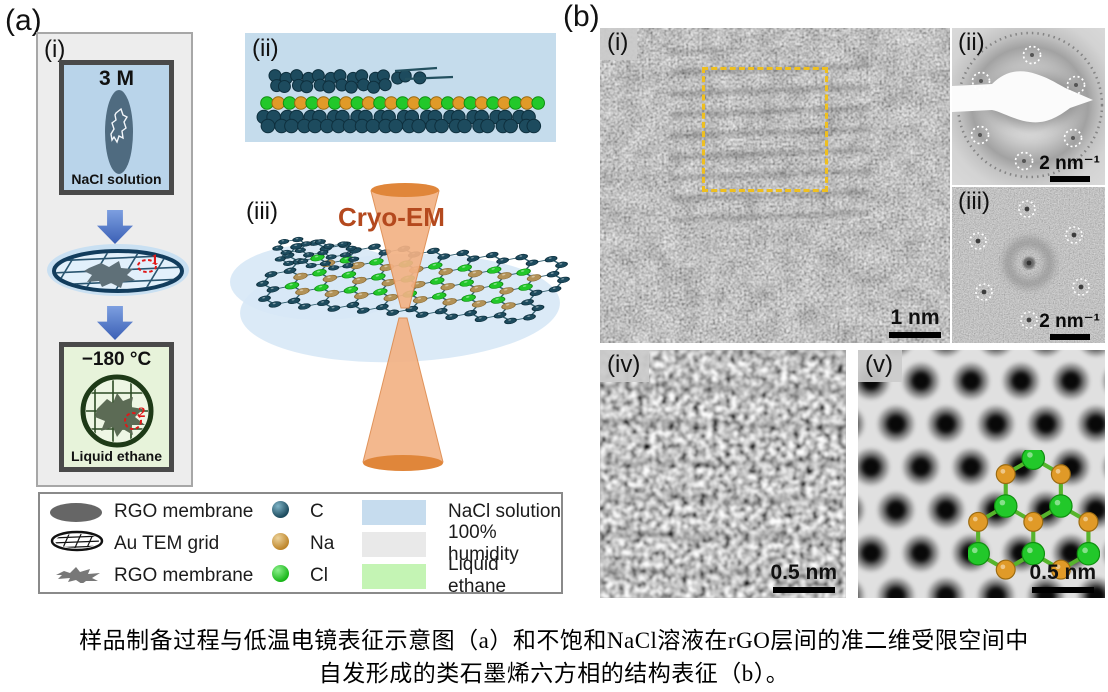 This screenshot has height=692, width=1108. I want to click on tem-image-zoom: (iv) 0.5 nm, so click(723, 474).